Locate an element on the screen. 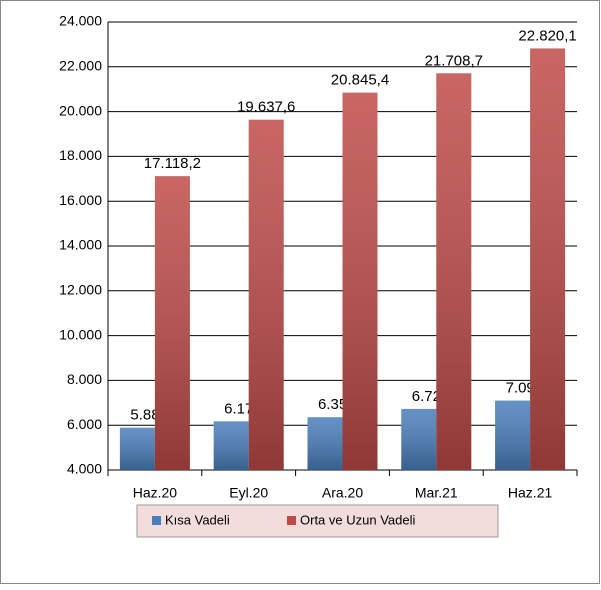  y-tick-label: 4.000 is located at coordinates (84, 469).